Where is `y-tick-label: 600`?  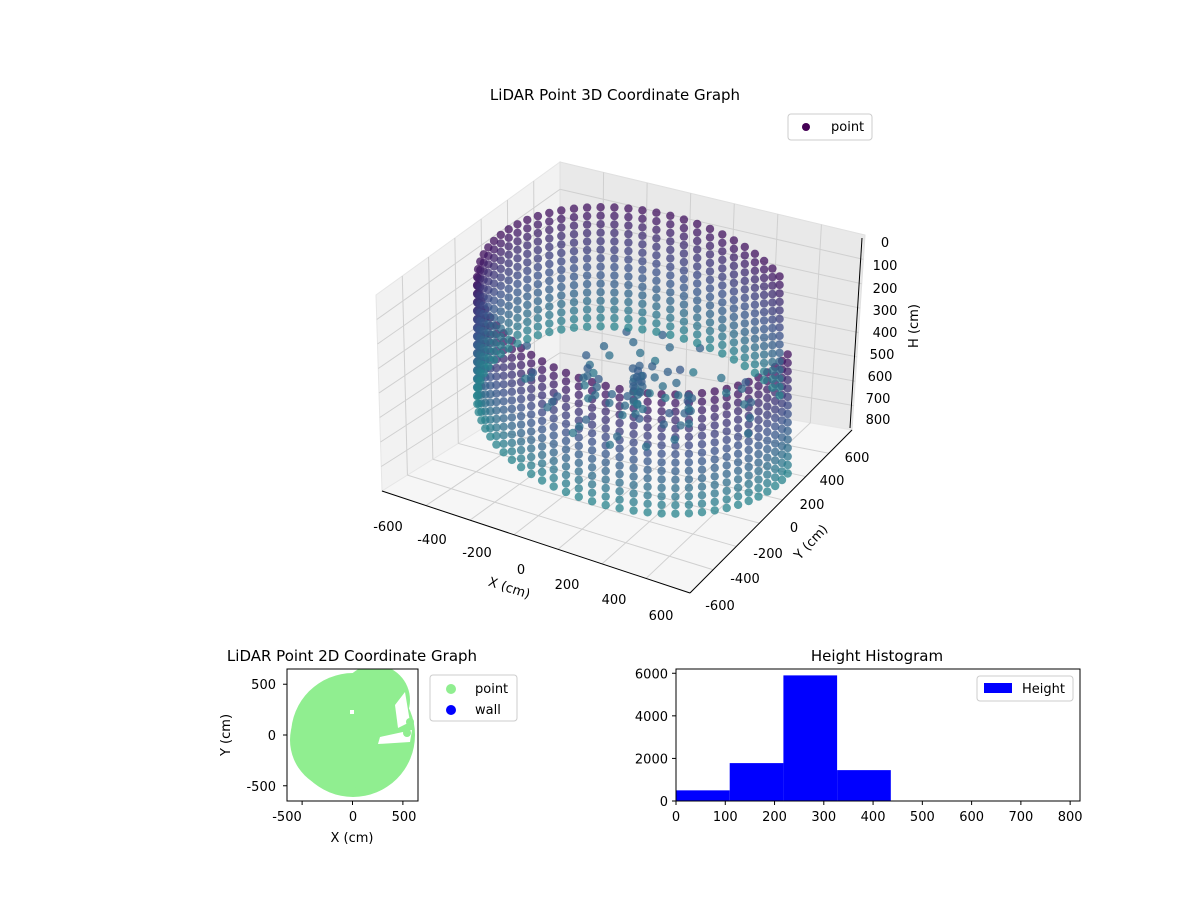 y-tick-label: 600 is located at coordinates (857, 458).